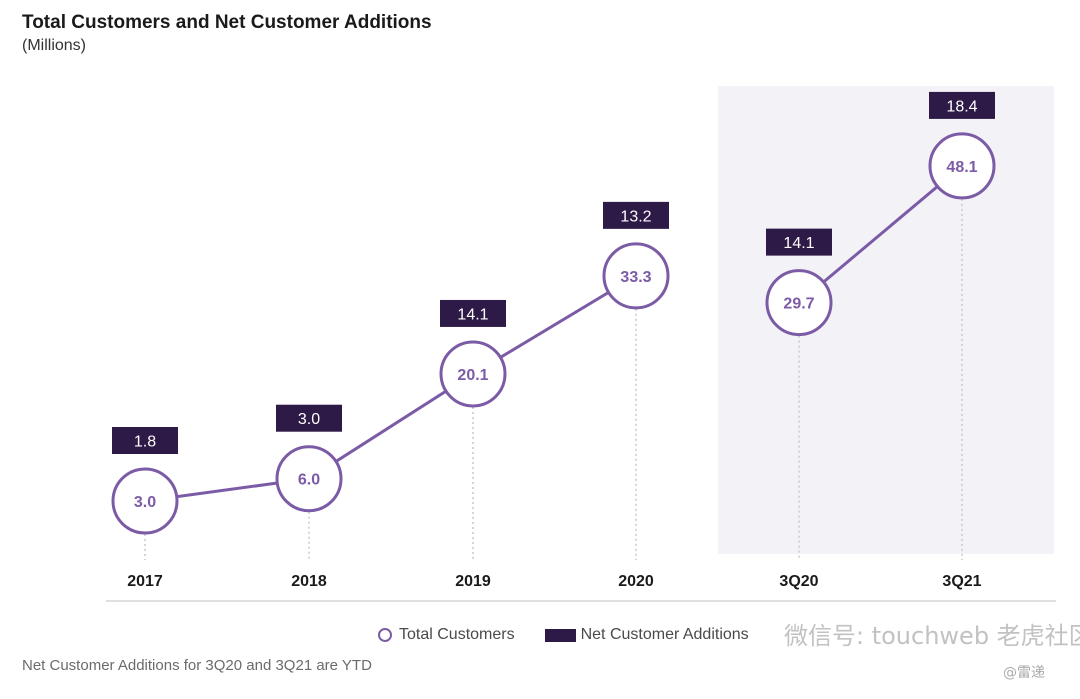 This screenshot has width=1080, height=699. What do you see at coordinates (636, 581) in the screenshot?
I see `x-tick-label: 2020` at bounding box center [636, 581].